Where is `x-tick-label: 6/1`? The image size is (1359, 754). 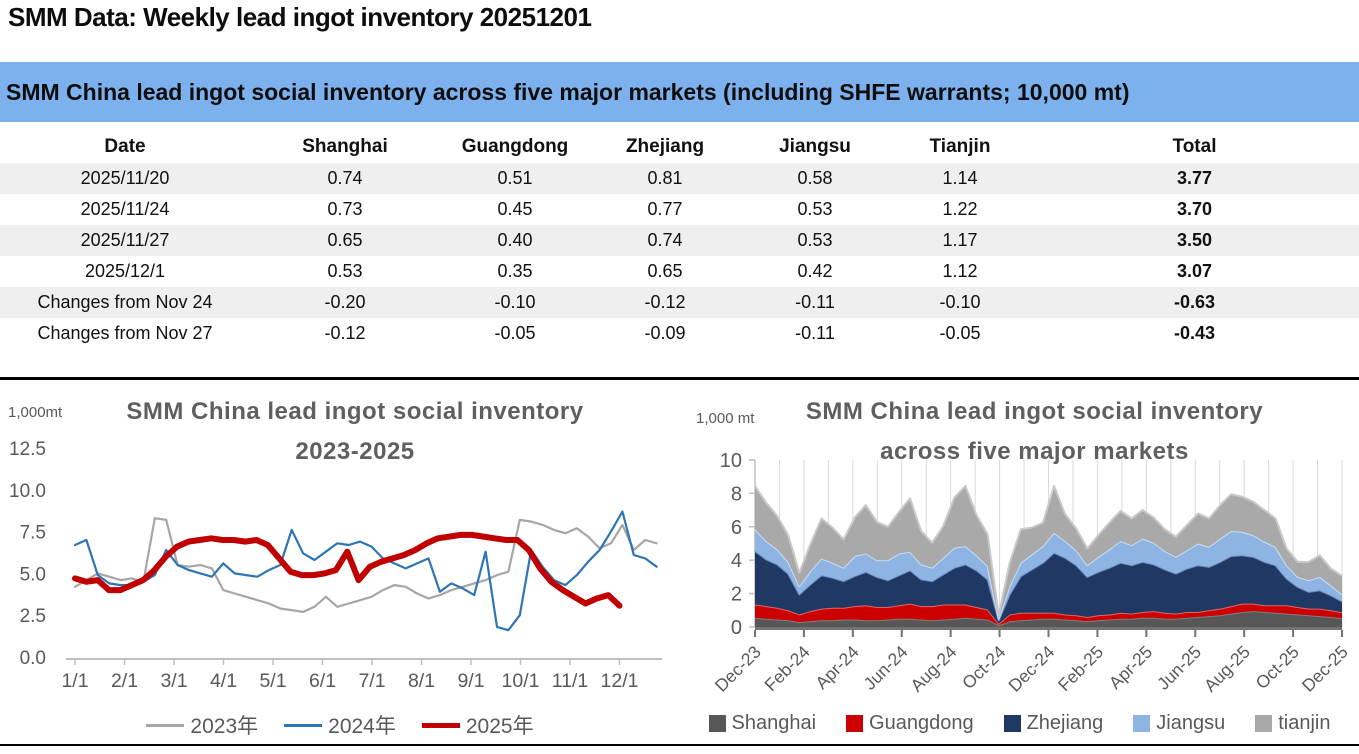 x-tick-label: 6/1 is located at coordinates (322, 681).